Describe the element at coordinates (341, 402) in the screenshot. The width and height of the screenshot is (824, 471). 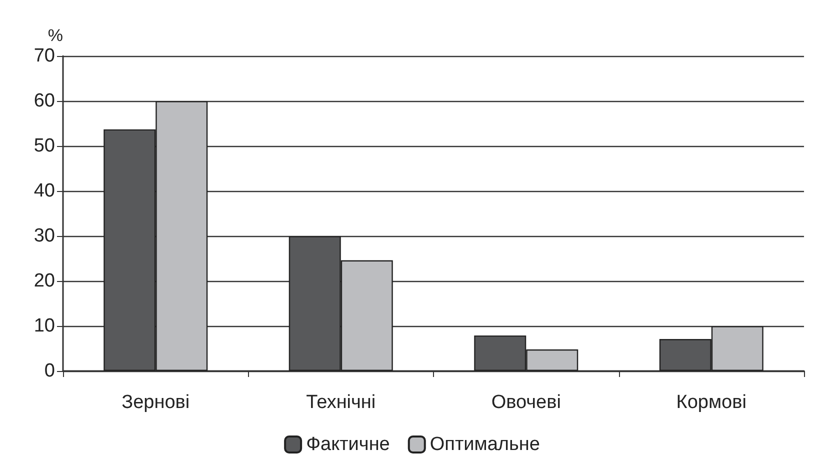
I see `x-tick-label: Технічні` at that location.